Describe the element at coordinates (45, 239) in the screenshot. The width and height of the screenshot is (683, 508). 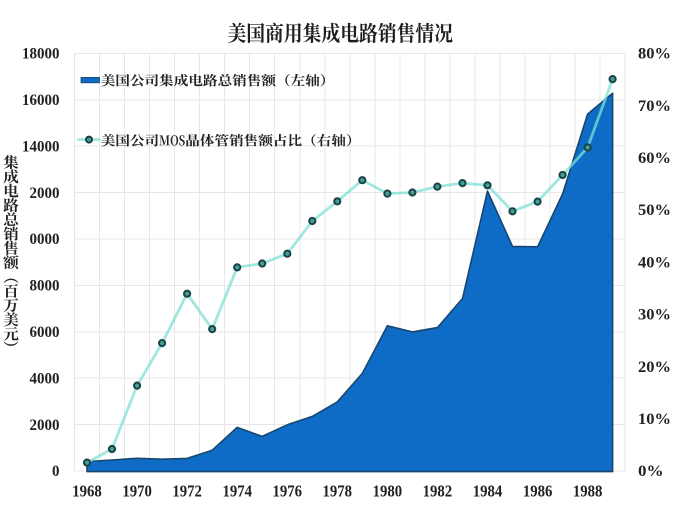
I see `svg-text: 0000` at that location.